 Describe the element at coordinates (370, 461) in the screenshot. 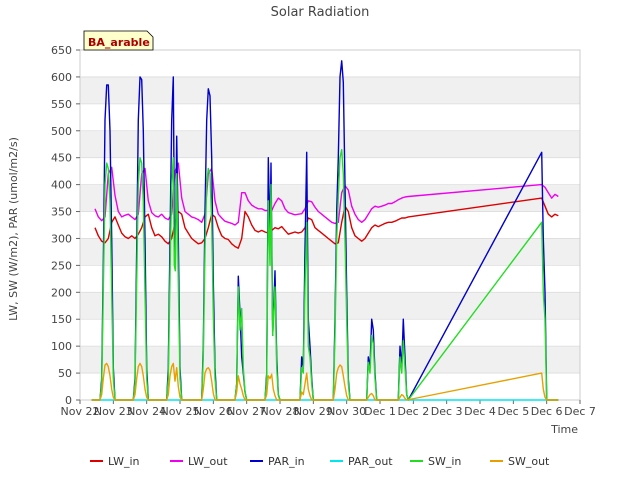

I see `legend-label: PAR_out` at that location.